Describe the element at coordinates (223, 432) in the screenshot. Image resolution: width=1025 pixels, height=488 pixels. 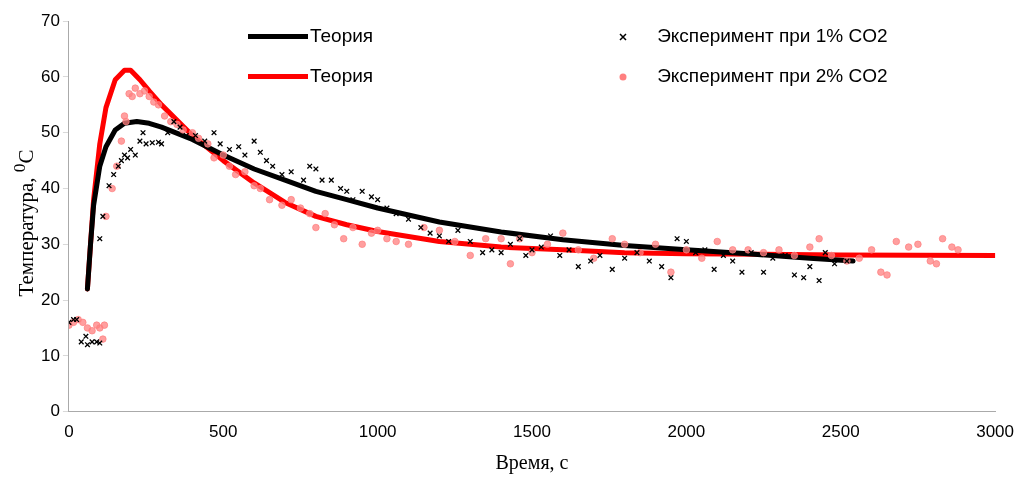
I see `x-tick-label: 500` at that location.